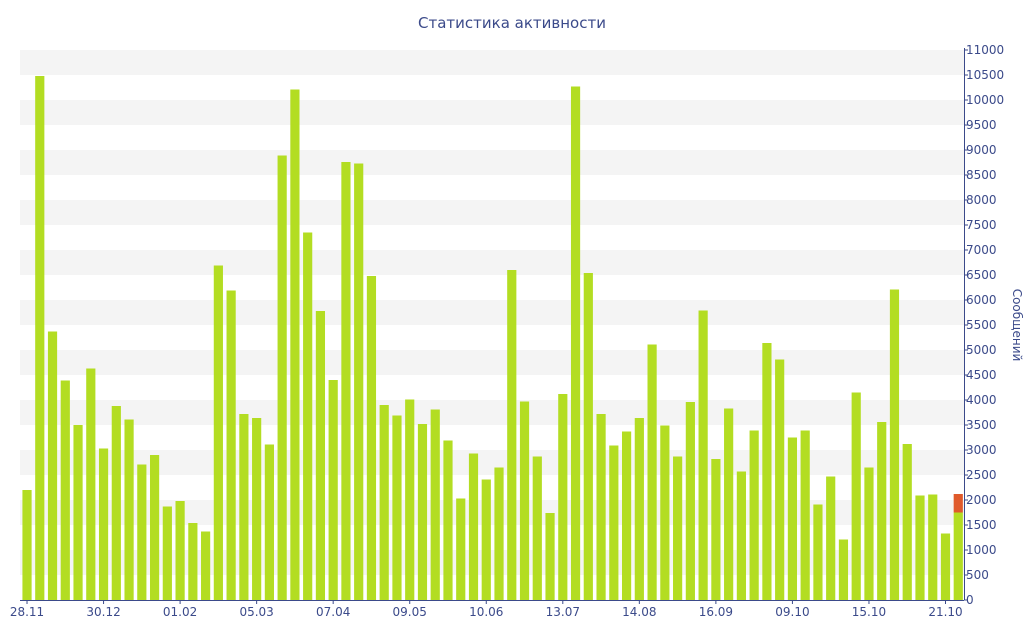  I want to click on x-tick-label: 28.11, so click(27, 612).